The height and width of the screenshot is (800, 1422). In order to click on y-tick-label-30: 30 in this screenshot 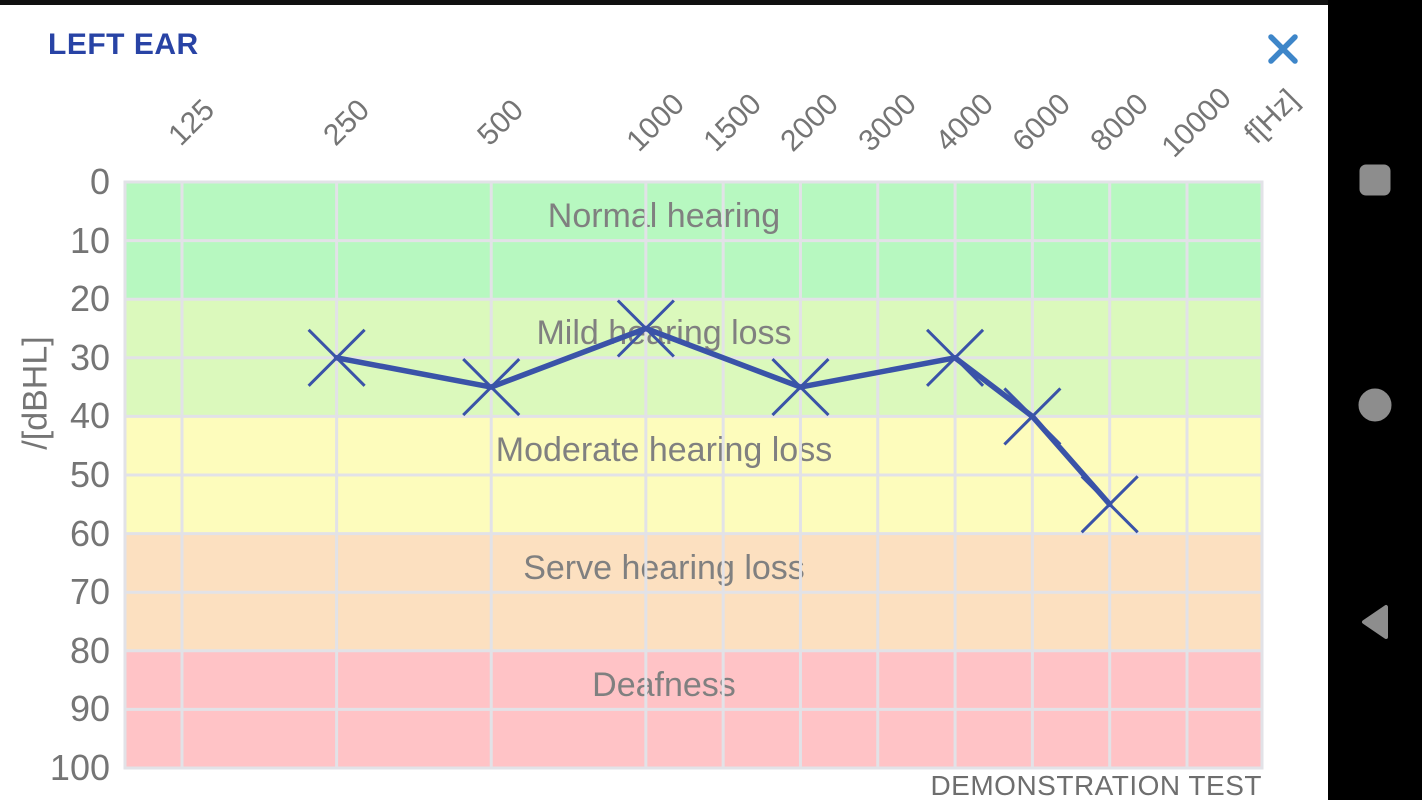, I will do `click(89, 357)`.